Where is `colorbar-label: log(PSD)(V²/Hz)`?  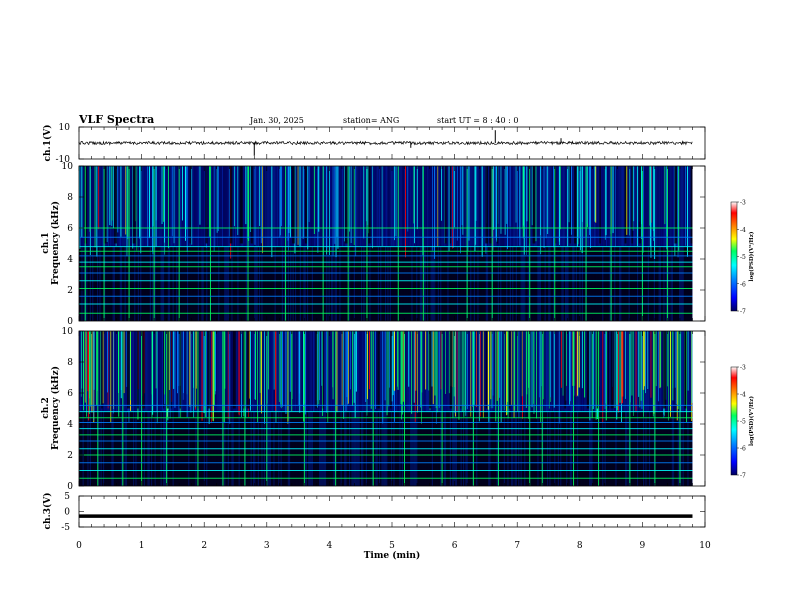
colorbar-label: log(PSD)(V²/Hz) is located at coordinates (751, 256).